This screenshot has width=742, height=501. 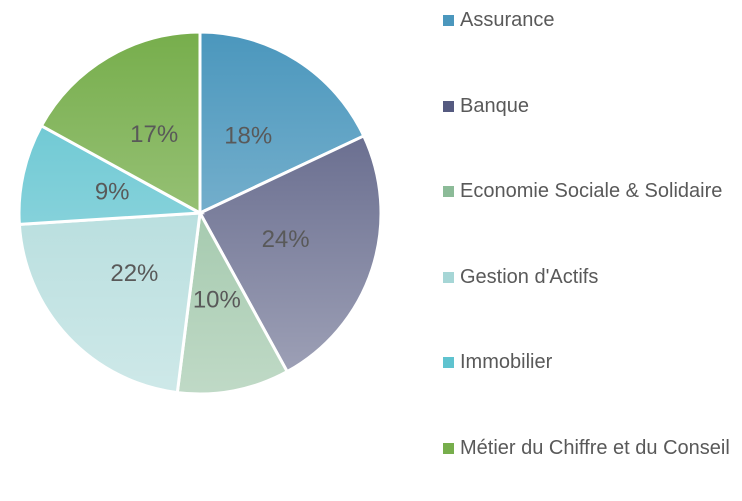 I want to click on legend-label: Métier du Chiffre et du Conseil, so click(x=595, y=448).